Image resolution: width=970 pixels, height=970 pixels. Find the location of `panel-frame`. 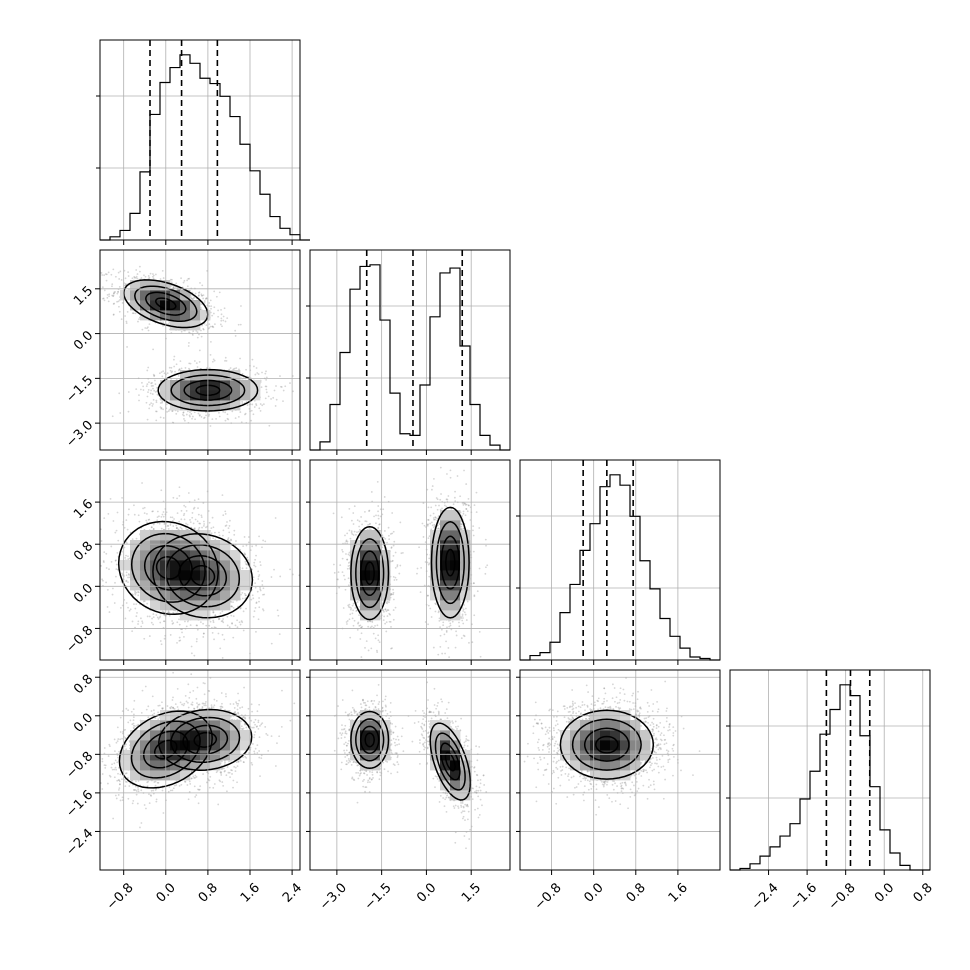

panel-frame is located at coordinates (200, 560).